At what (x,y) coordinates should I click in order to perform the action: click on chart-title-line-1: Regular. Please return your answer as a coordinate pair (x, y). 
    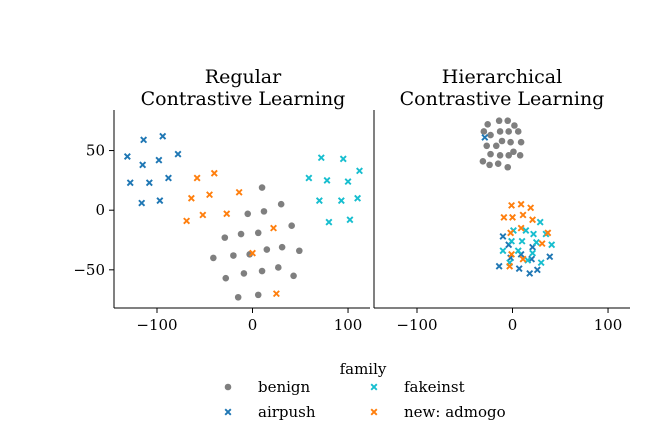
    Looking at the image, I should click on (243, 77).